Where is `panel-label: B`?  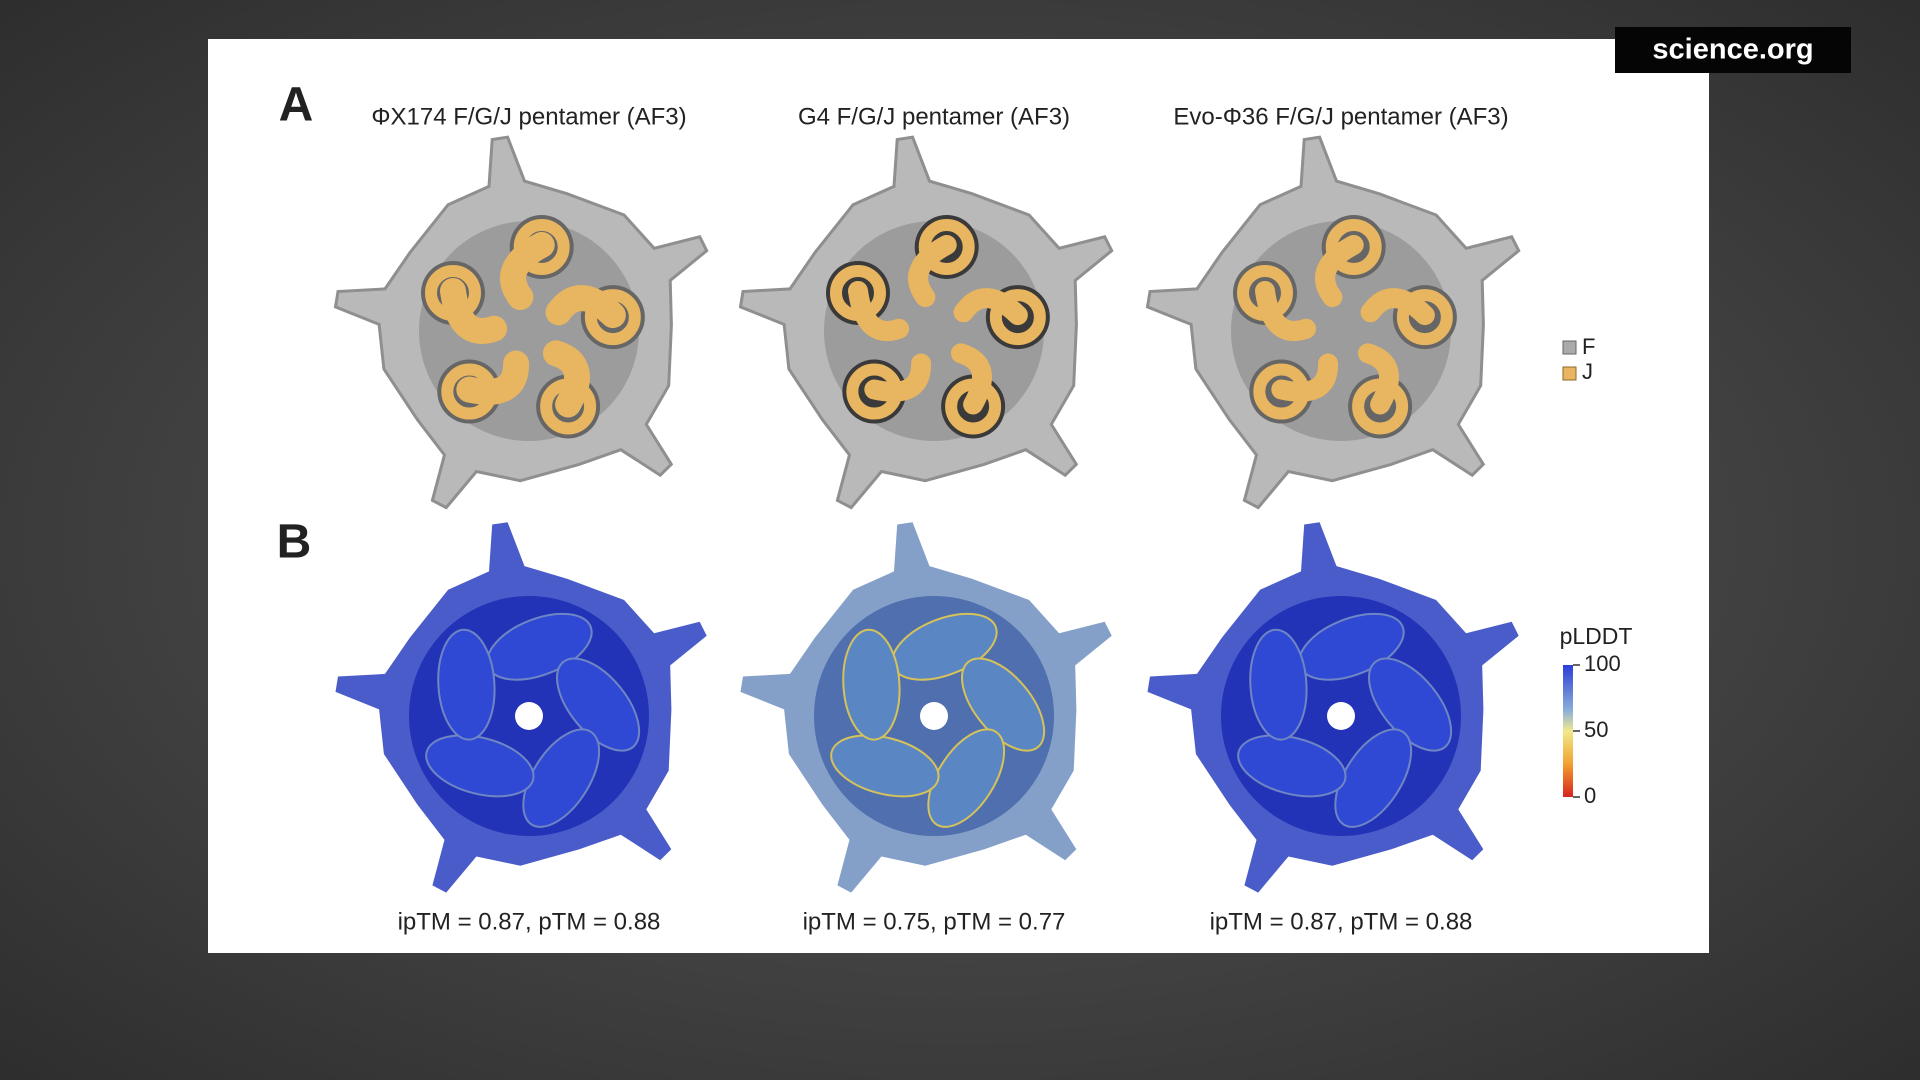
panel-label: B is located at coordinates (294, 542).